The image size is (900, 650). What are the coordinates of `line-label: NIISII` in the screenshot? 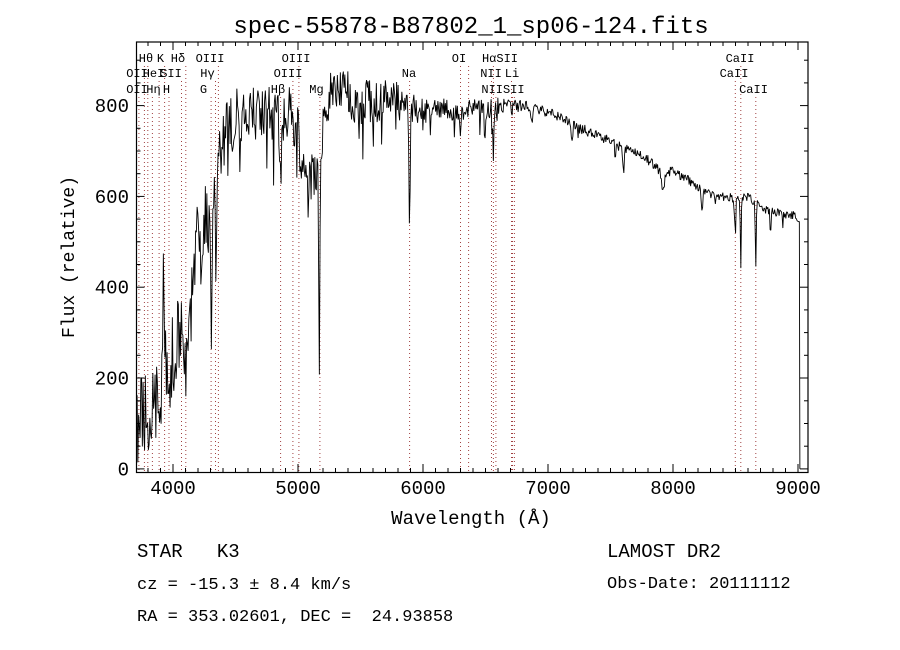 It's located at (502, 90).